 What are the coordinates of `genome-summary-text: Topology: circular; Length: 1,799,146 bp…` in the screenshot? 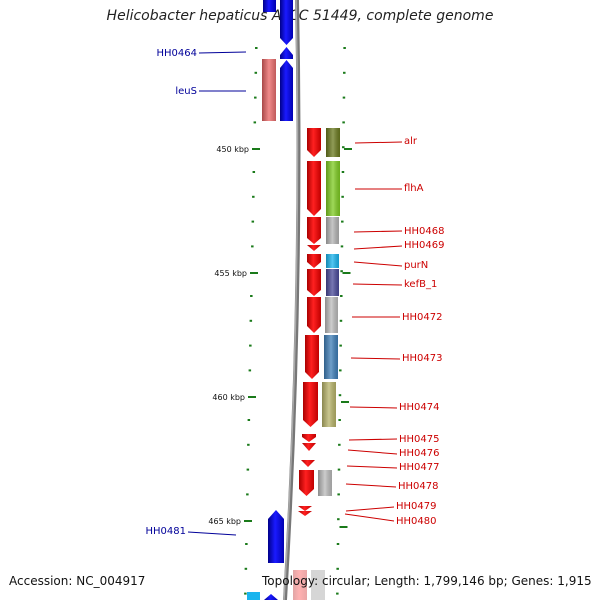 It's located at (427, 581).